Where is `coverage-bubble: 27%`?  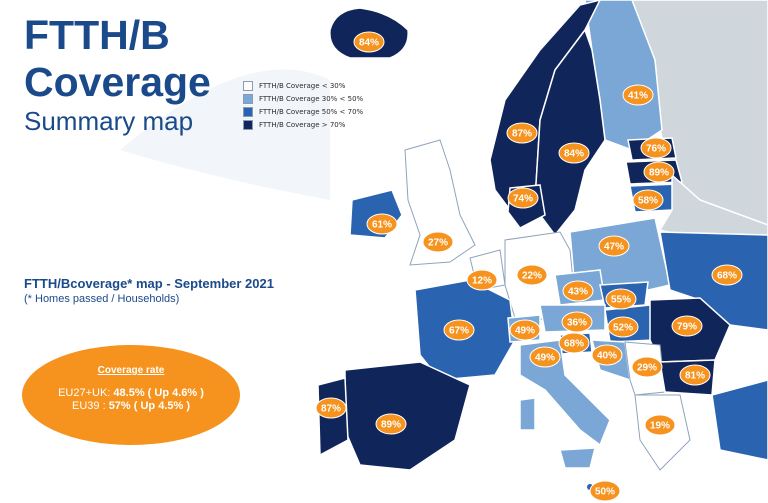
coverage-bubble: 27% is located at coordinates (438, 242).